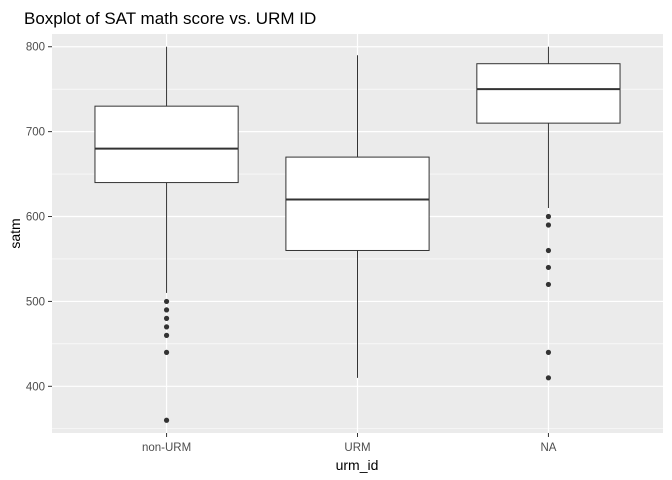  What do you see at coordinates (548, 448) in the screenshot?
I see `x-tick-label: NA` at bounding box center [548, 448].